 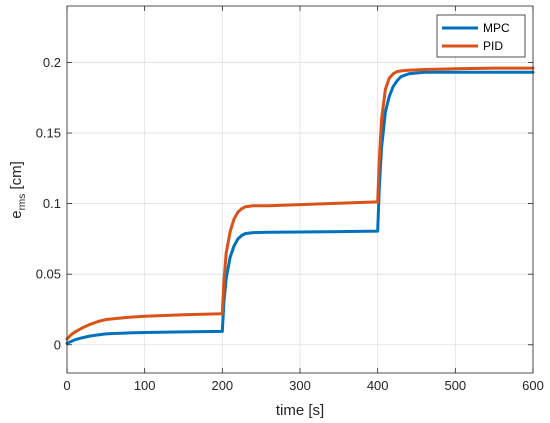 What do you see at coordinates (57, 344) in the screenshot?
I see `y-tick-label: 0` at bounding box center [57, 344].